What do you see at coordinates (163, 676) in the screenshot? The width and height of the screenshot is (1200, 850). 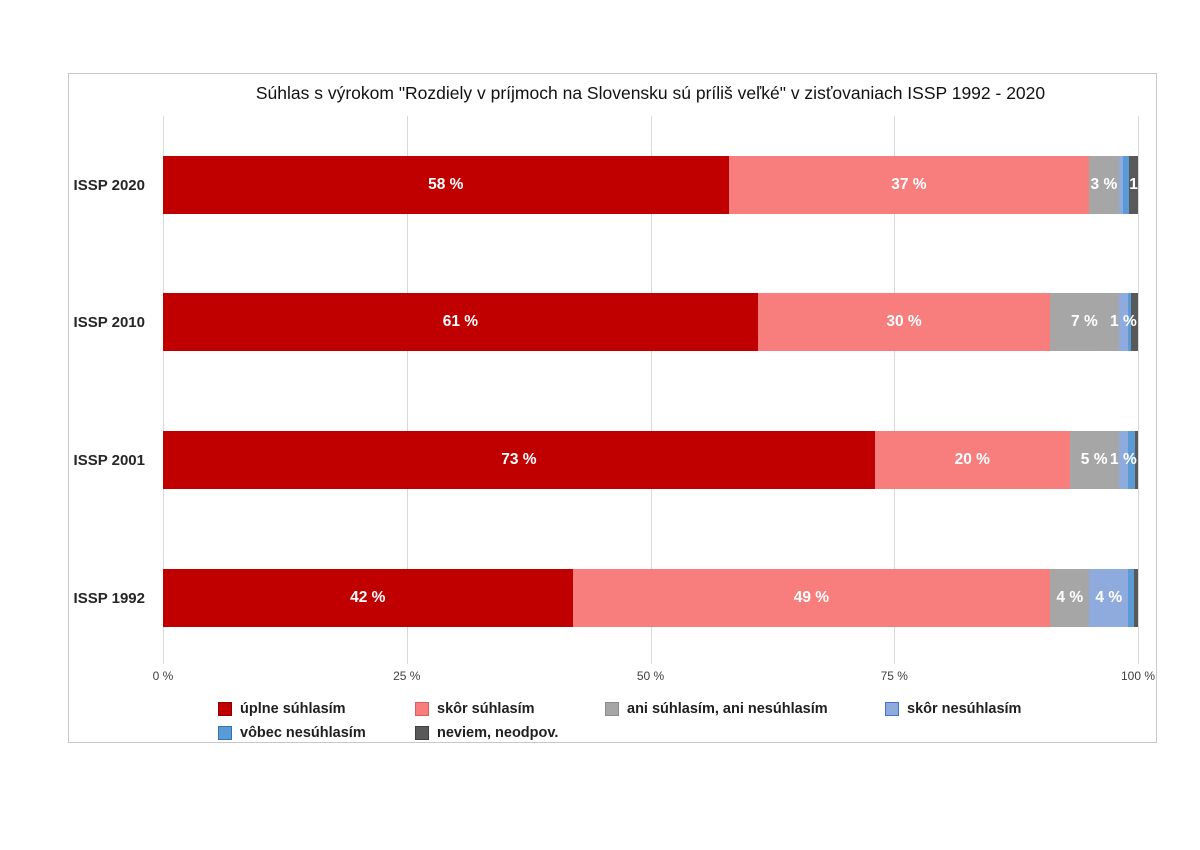 I see `x-tick-label: 0 %` at bounding box center [163, 676].